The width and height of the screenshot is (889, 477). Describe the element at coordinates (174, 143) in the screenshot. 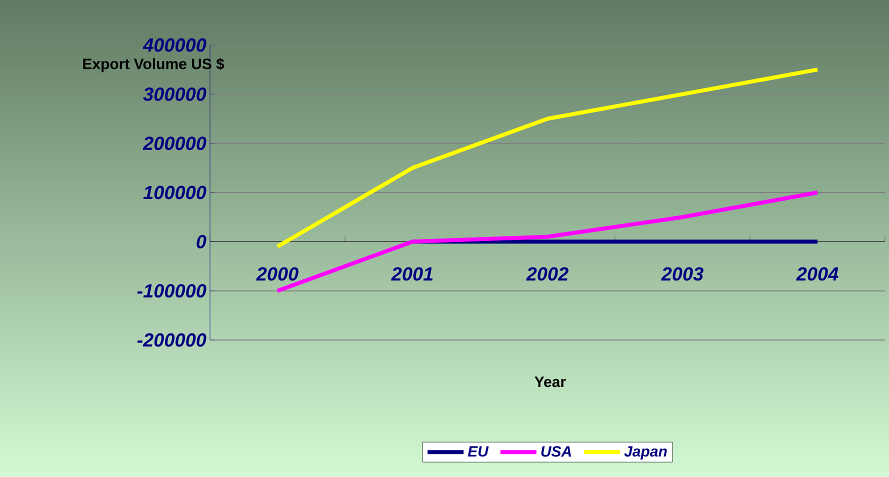

I see `y-tick-label: 200000` at that location.